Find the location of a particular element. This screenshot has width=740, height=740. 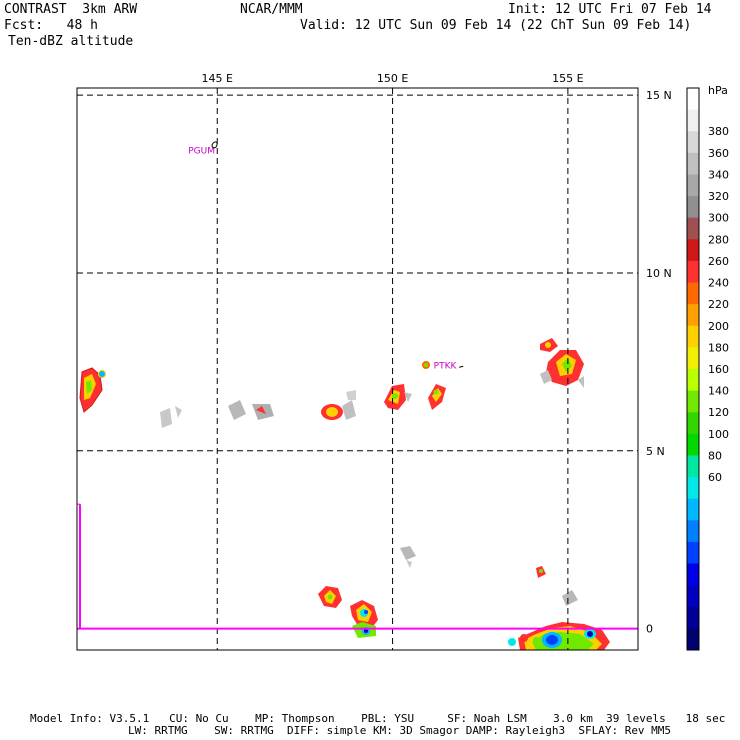

longitude-labels: 145 E 150 E 155 E is located at coordinates (393, 78).